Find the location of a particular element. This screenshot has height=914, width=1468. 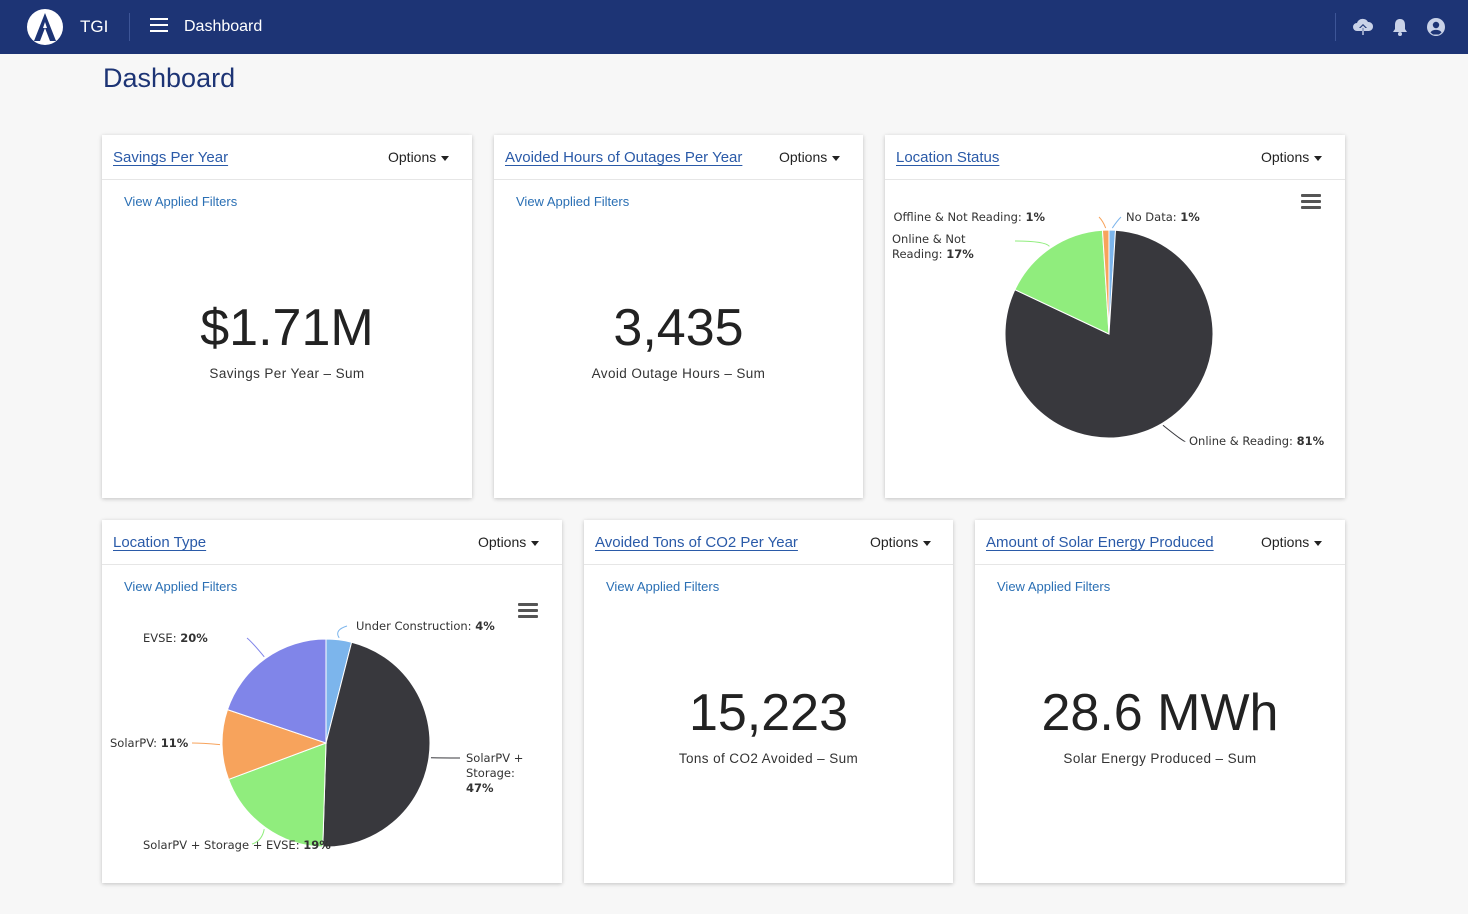

card-header: Avoided Tons of CO2 Per Year Options is located at coordinates (768, 542).